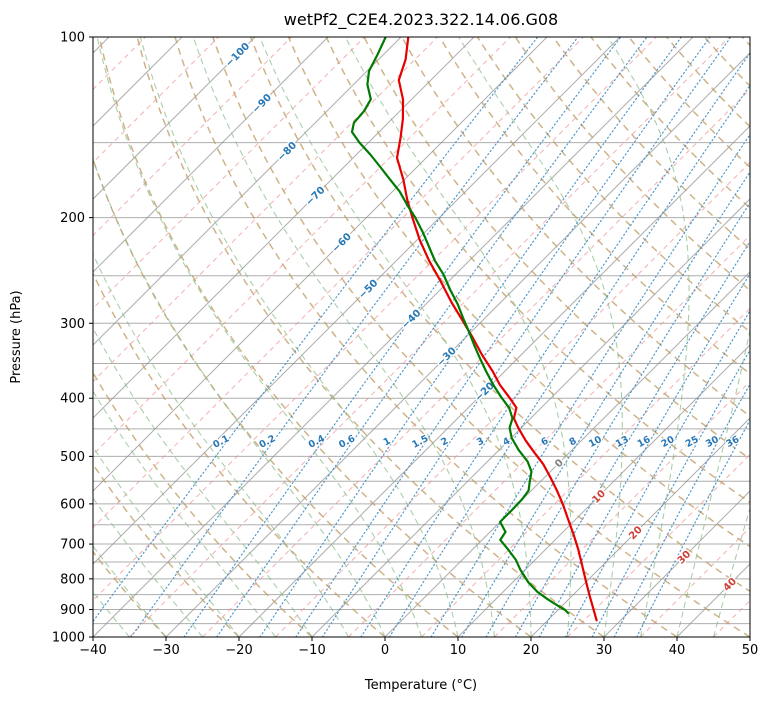 This screenshot has height=708, width=775. Describe the element at coordinates (421, 20) in the screenshot. I see `chart-title: wetPf2_C2E4.2023.322.14.06.G08` at that location.